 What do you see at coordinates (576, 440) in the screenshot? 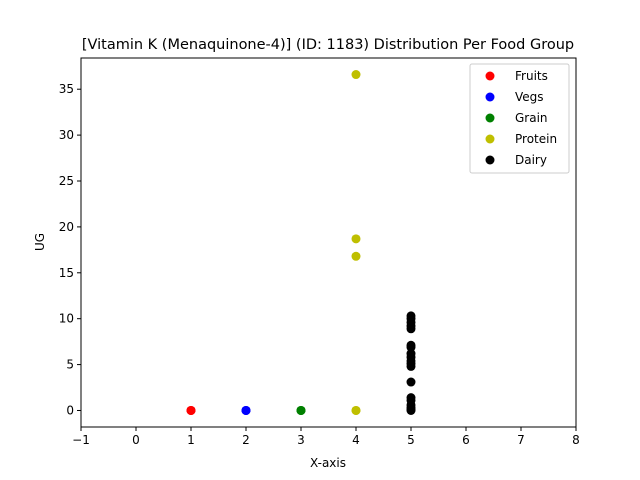
I see `x-tick-label: 8` at bounding box center [576, 440].